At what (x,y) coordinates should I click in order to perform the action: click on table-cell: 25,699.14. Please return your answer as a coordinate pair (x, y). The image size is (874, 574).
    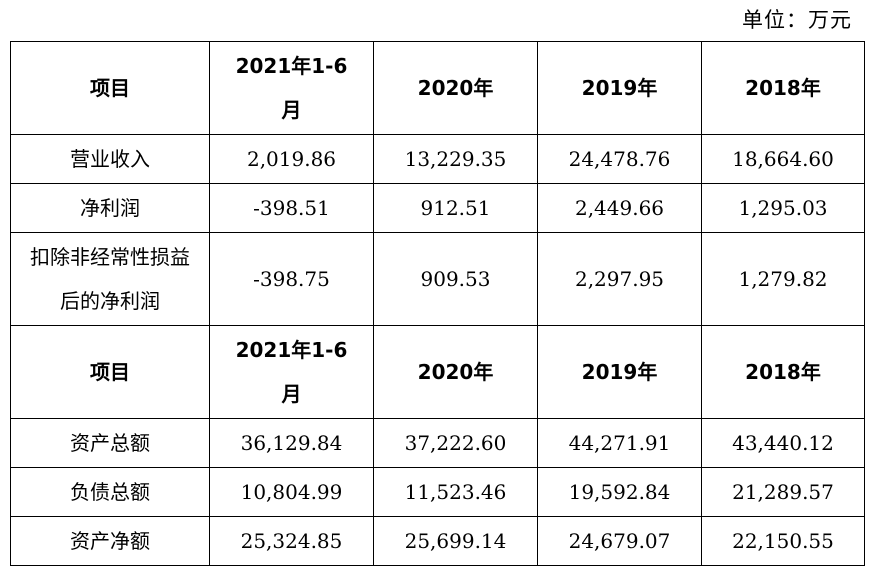
    Looking at the image, I should click on (455, 541).